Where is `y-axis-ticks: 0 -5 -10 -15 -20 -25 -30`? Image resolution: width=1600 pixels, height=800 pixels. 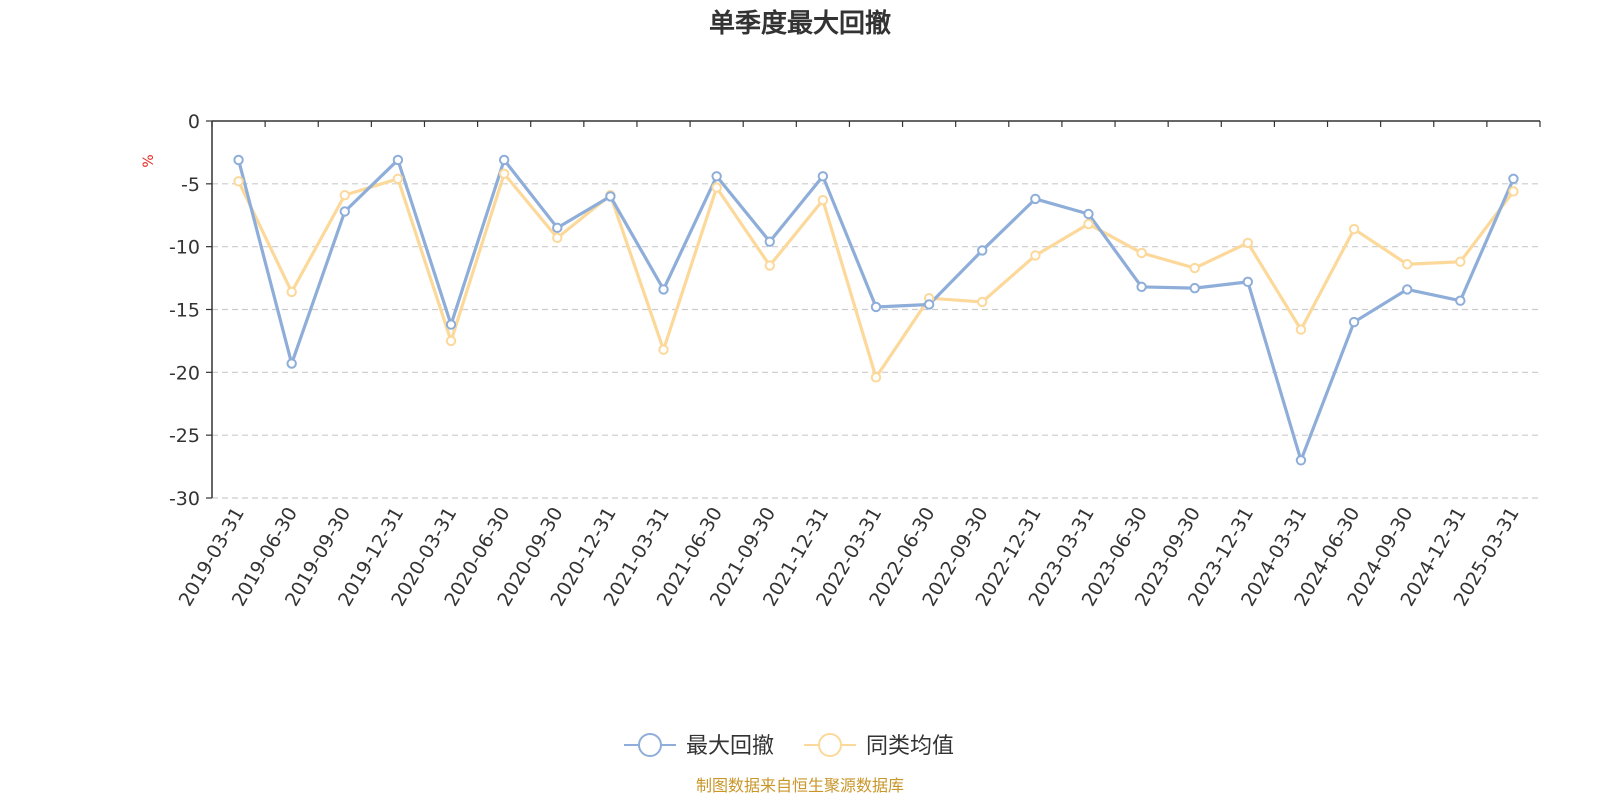 y-axis-ticks: 0 -5 -10 -15 -20 -25 -30 is located at coordinates (190, 310).